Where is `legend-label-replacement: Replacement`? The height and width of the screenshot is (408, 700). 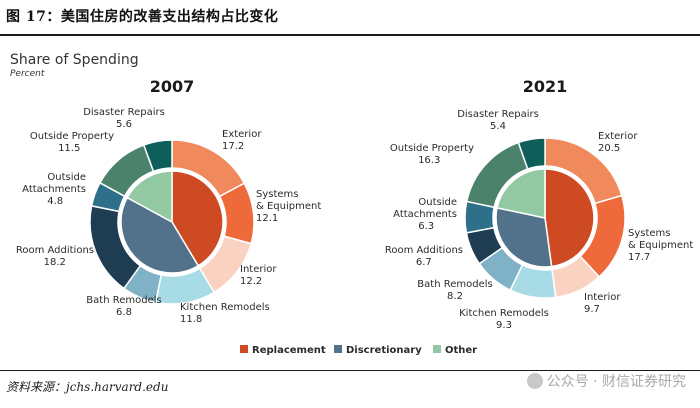
legend-label-replacement: Replacement is located at coordinates (289, 350).